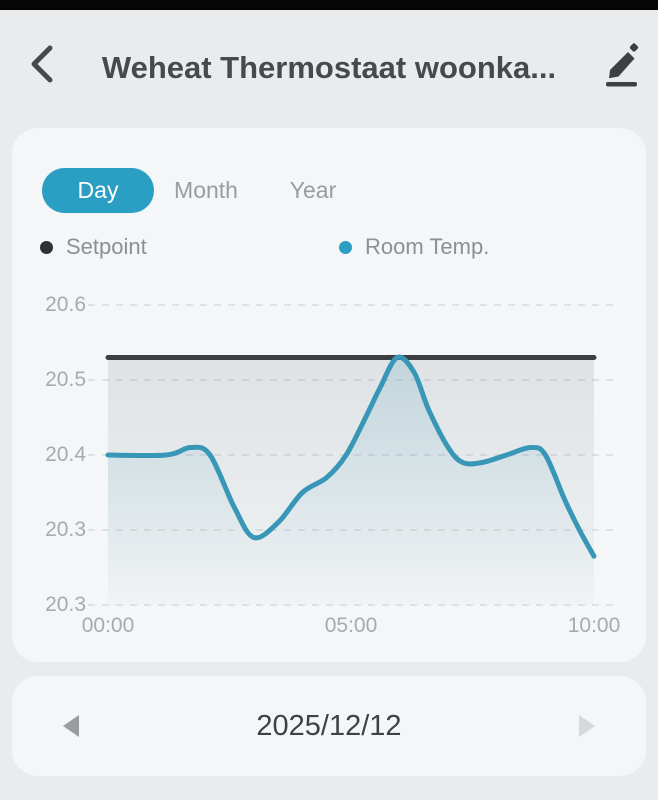 The image size is (658, 800). I want to click on legend-label: Setpoint, so click(106, 246).